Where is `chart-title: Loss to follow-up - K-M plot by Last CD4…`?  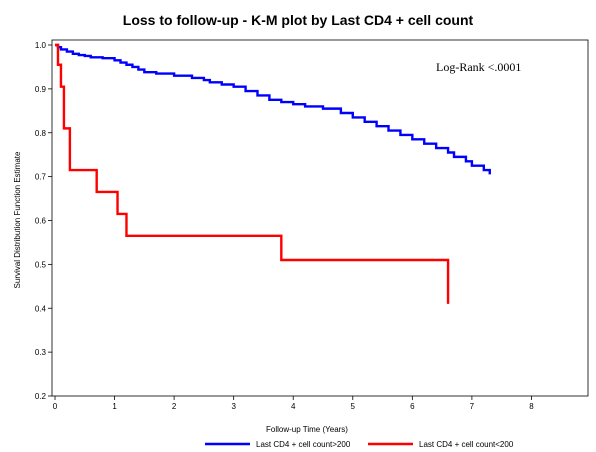 chart-title: Loss to follow-up - K-M plot by Last CD4… is located at coordinates (298, 20).